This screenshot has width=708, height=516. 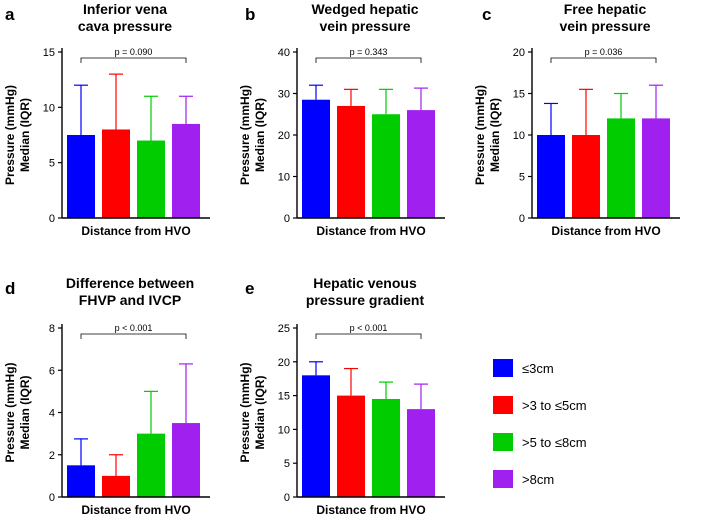 What do you see at coordinates (135, 231) in the screenshot?
I see `panel-a-xlabel: Distance from HVO` at bounding box center [135, 231].